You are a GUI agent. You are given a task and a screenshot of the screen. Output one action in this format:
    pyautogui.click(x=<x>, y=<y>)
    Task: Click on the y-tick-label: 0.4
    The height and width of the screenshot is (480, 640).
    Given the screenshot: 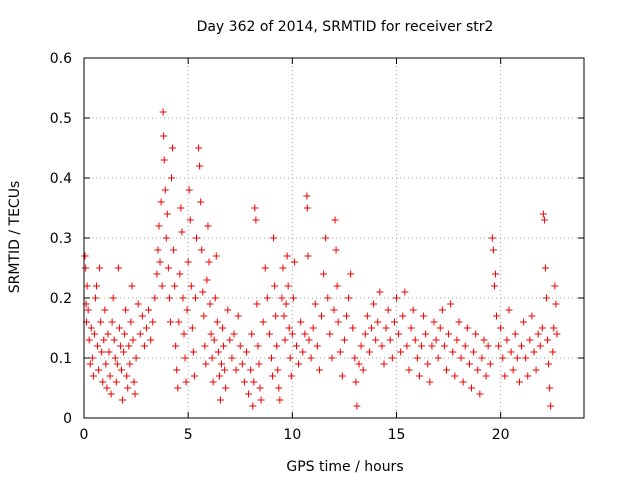 What is the action you would take?
    pyautogui.click(x=61, y=179)
    